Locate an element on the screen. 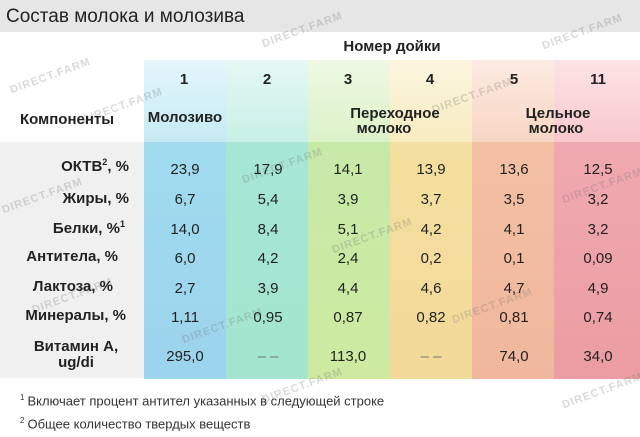 This screenshot has width=640, height=437. row-label-minerals: Минералы, % is located at coordinates (75, 315).